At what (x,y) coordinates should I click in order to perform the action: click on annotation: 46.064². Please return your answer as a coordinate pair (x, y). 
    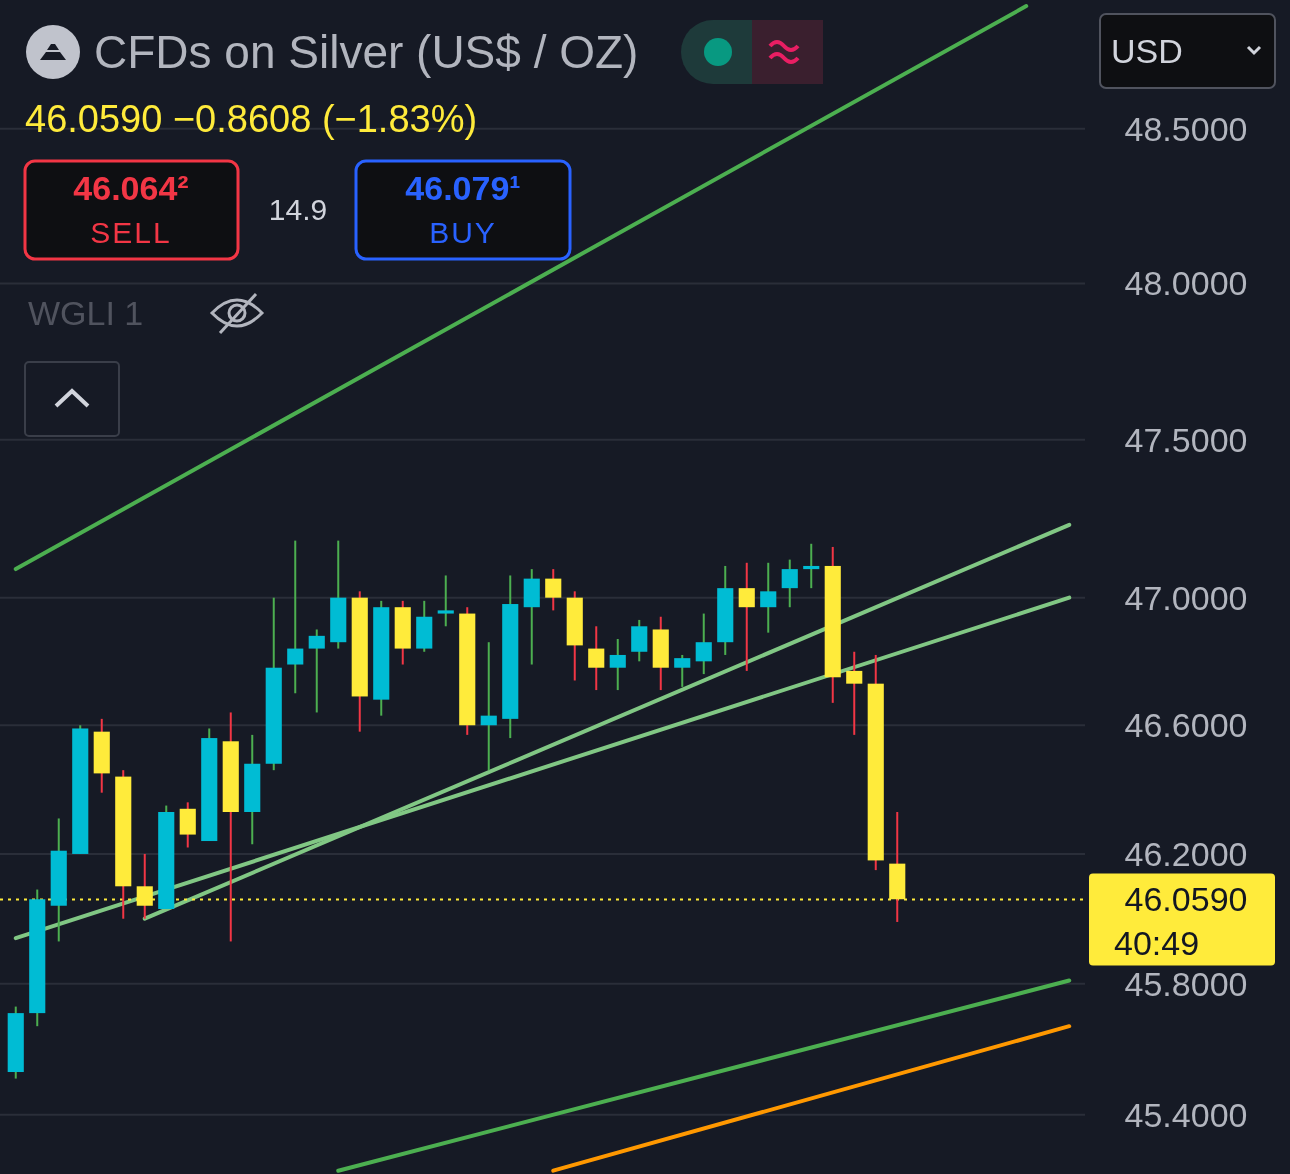
    Looking at the image, I should click on (131, 187).